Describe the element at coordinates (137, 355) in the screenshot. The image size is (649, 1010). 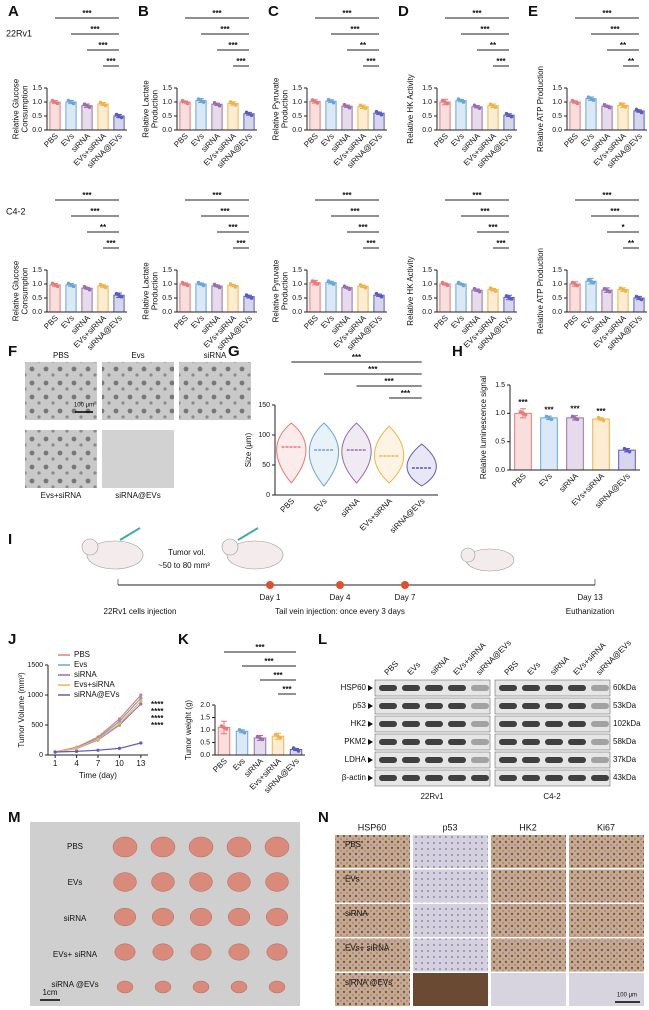
I see `image-label: Evs` at that location.